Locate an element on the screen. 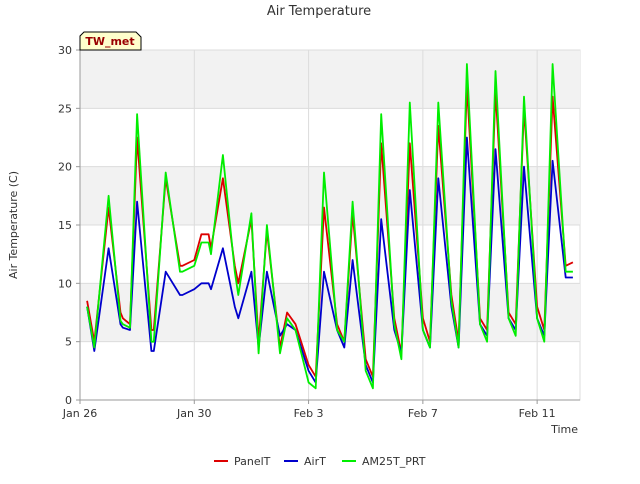  y-tick-label: 25 is located at coordinates (65, 108).